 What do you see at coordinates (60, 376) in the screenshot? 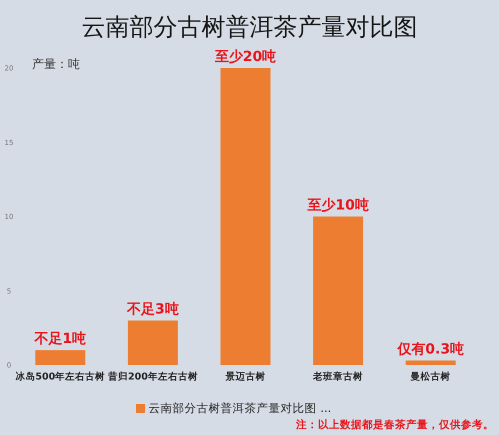
I see `x-tick-label: 冰岛500年左右古树` at bounding box center [60, 376].